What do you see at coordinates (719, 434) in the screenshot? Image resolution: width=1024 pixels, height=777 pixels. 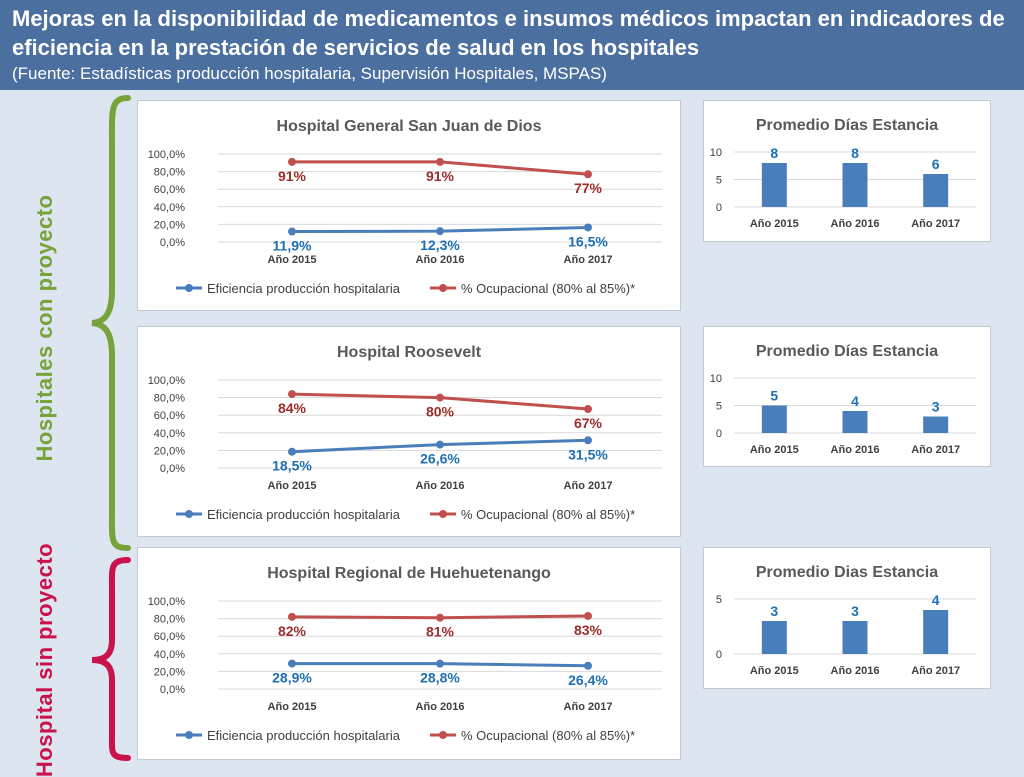 I see `y-tick-label: 0` at bounding box center [719, 434].